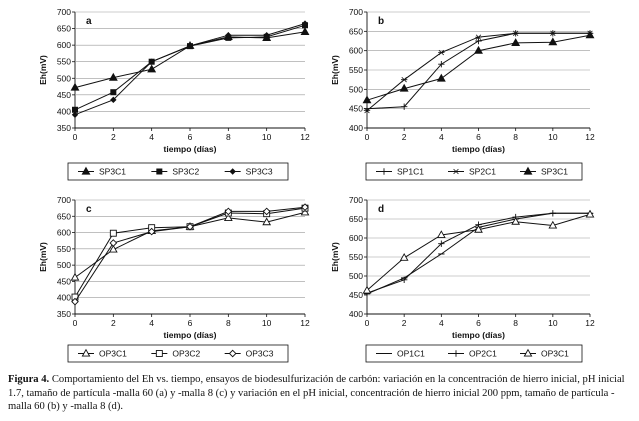 This screenshot has height=421, width=639. What do you see at coordinates (113, 354) in the screenshot?
I see `legend-label: OP3C1` at bounding box center [113, 354].